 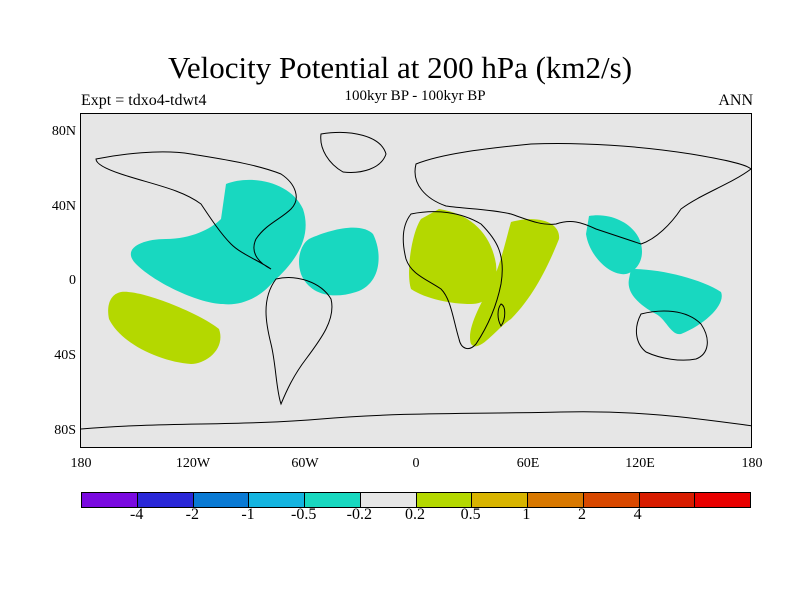 What do you see at coordinates (305, 463) in the screenshot?
I see `lon-tick: 60W` at bounding box center [305, 463].